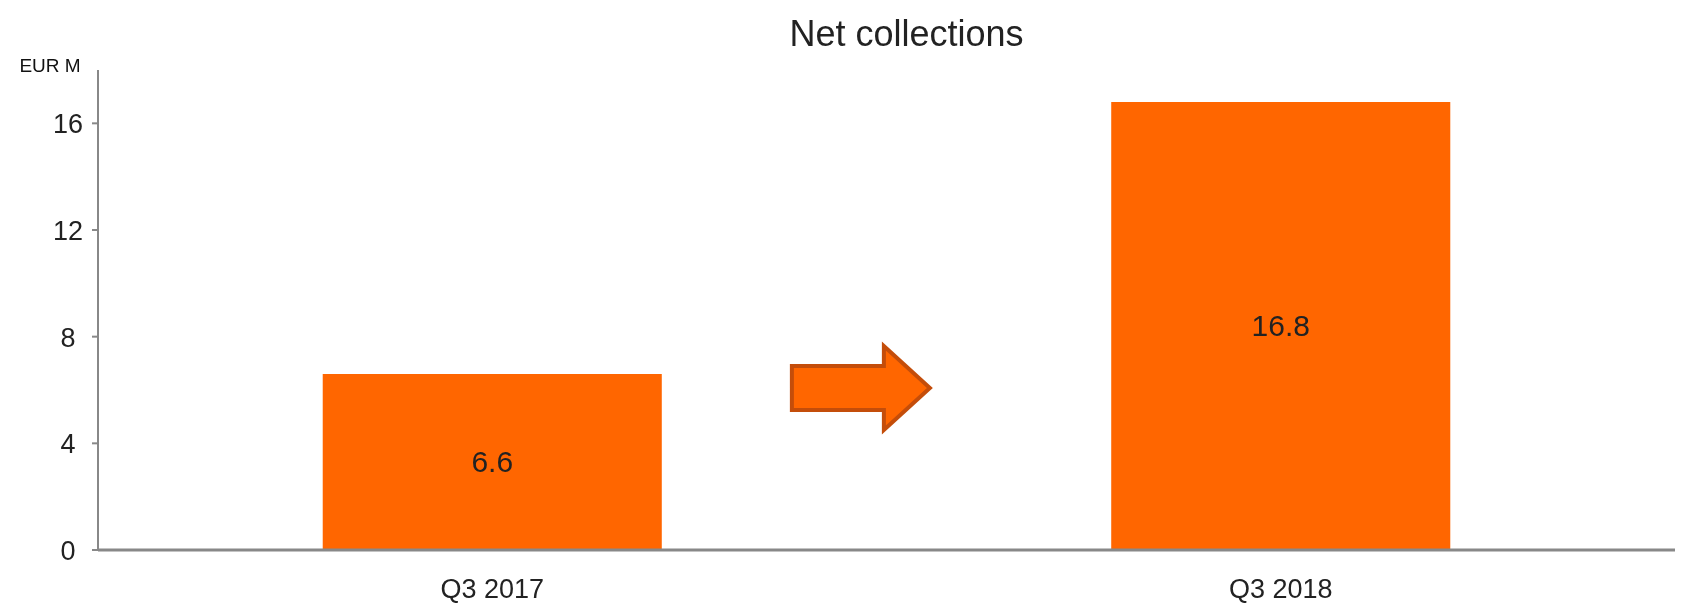  I want to click on y-tick-label: 12, so click(68, 231).